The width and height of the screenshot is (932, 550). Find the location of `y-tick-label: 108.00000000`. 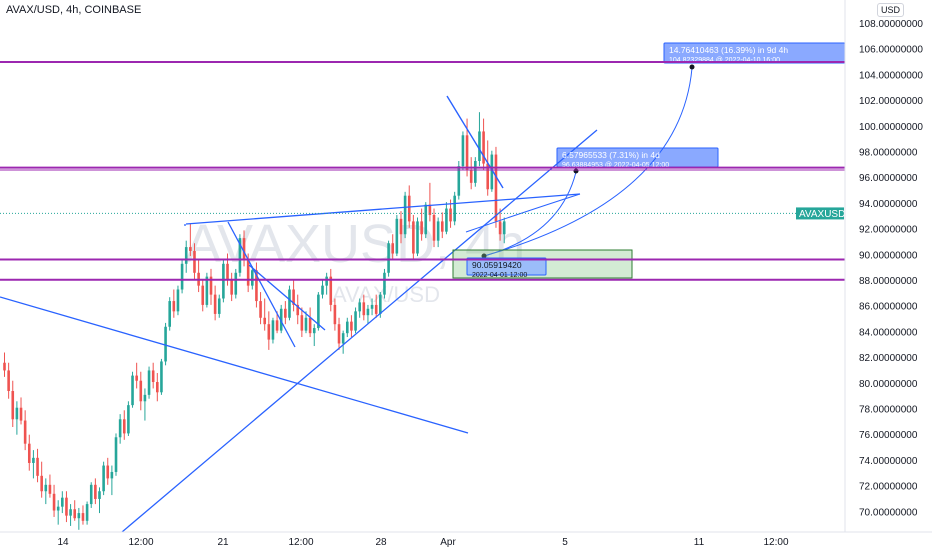

y-tick-label: 108.00000000 is located at coordinates (891, 24).